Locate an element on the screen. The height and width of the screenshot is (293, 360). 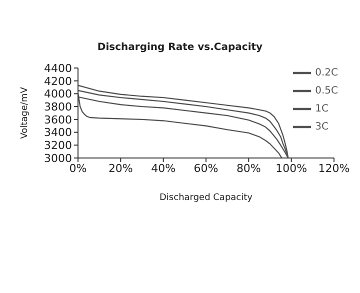
y-tick-label: 3200 is located at coordinates (58, 145).